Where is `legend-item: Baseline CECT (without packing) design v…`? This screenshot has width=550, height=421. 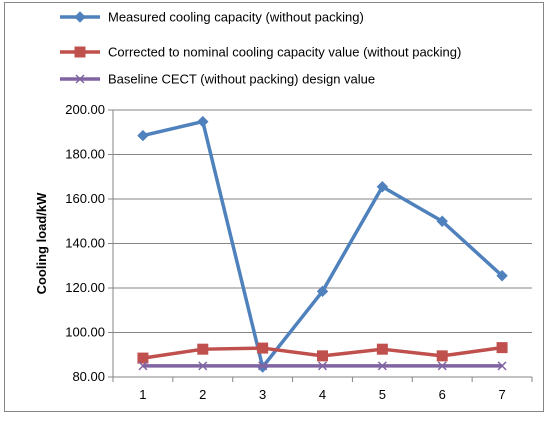 legend-item: Baseline CECT (without packing) design v… is located at coordinates (217, 79).